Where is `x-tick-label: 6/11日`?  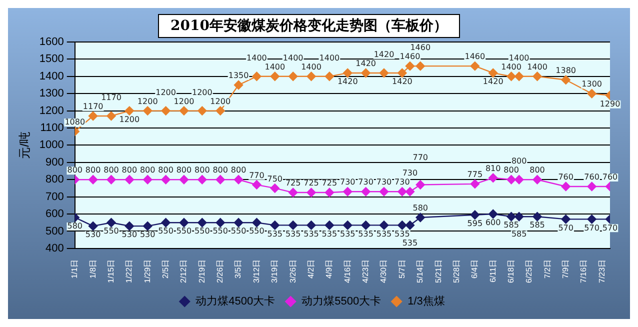
x-tick-label: 6/11日 is located at coordinates (493, 270).